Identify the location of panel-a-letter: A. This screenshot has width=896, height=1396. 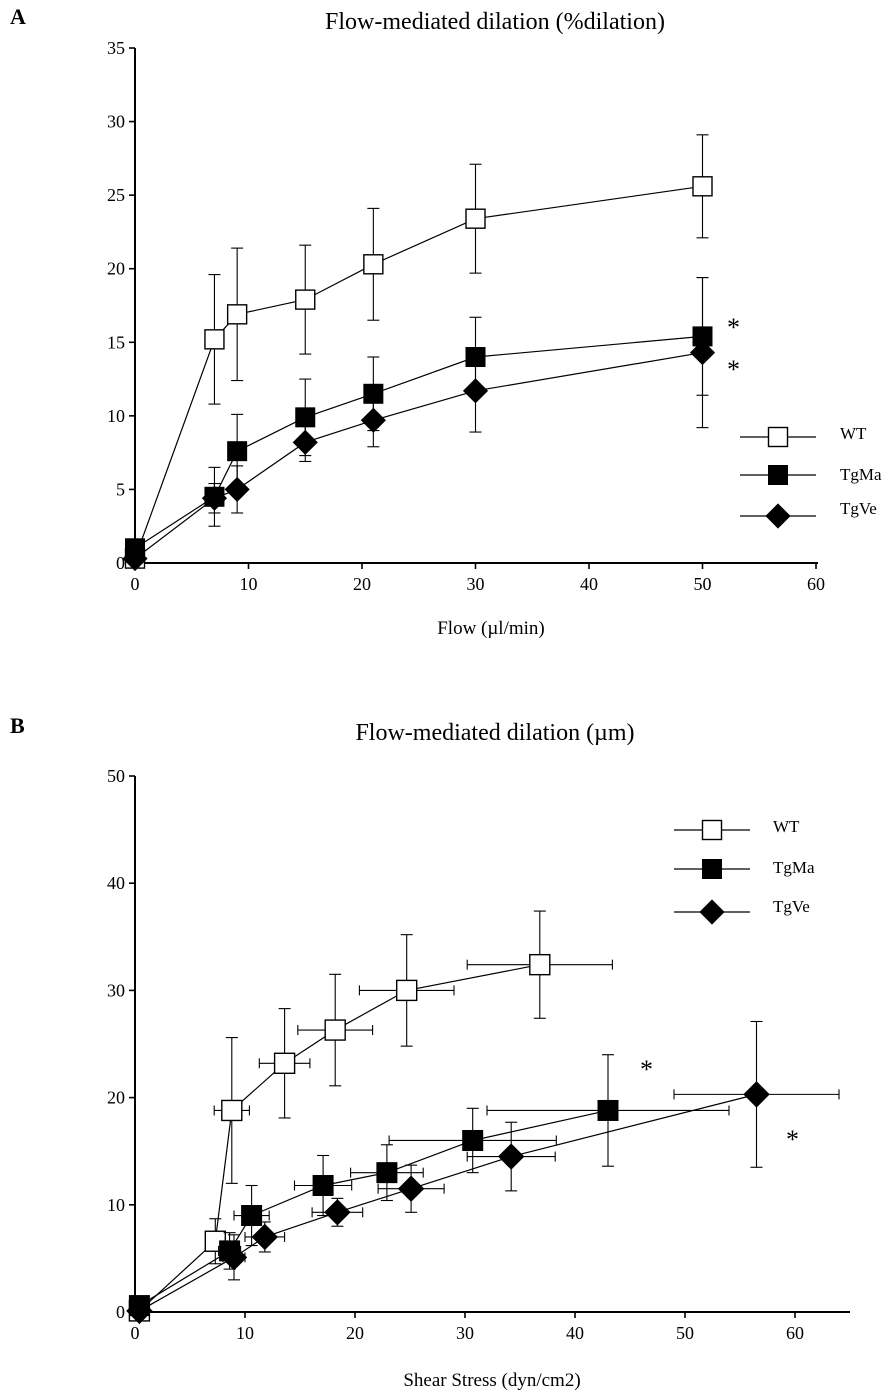
(18, 16).